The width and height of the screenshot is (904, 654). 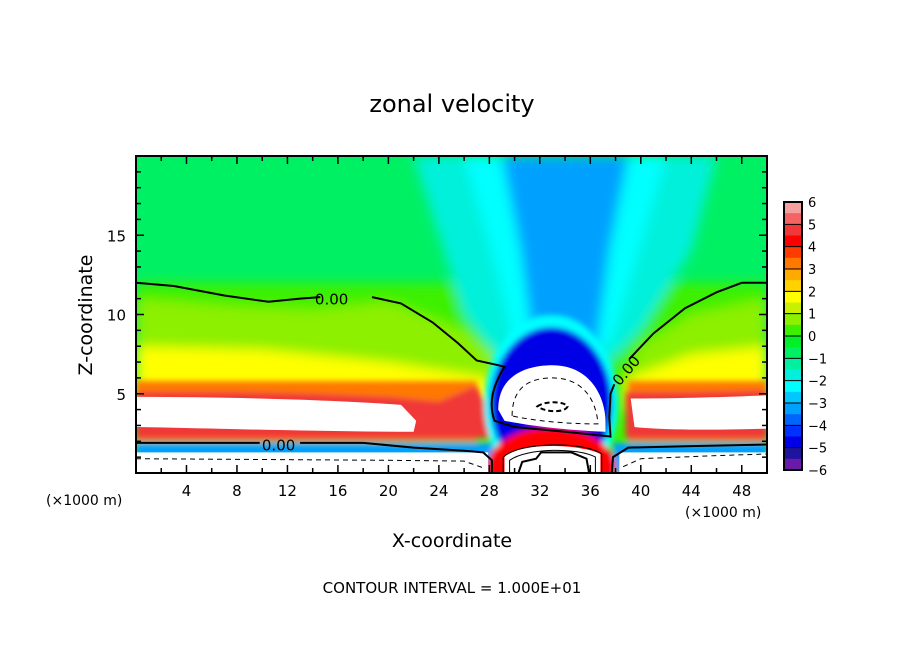 What do you see at coordinates (812, 248) in the screenshot?
I see `colorbar-tick-label: 4` at bounding box center [812, 248].